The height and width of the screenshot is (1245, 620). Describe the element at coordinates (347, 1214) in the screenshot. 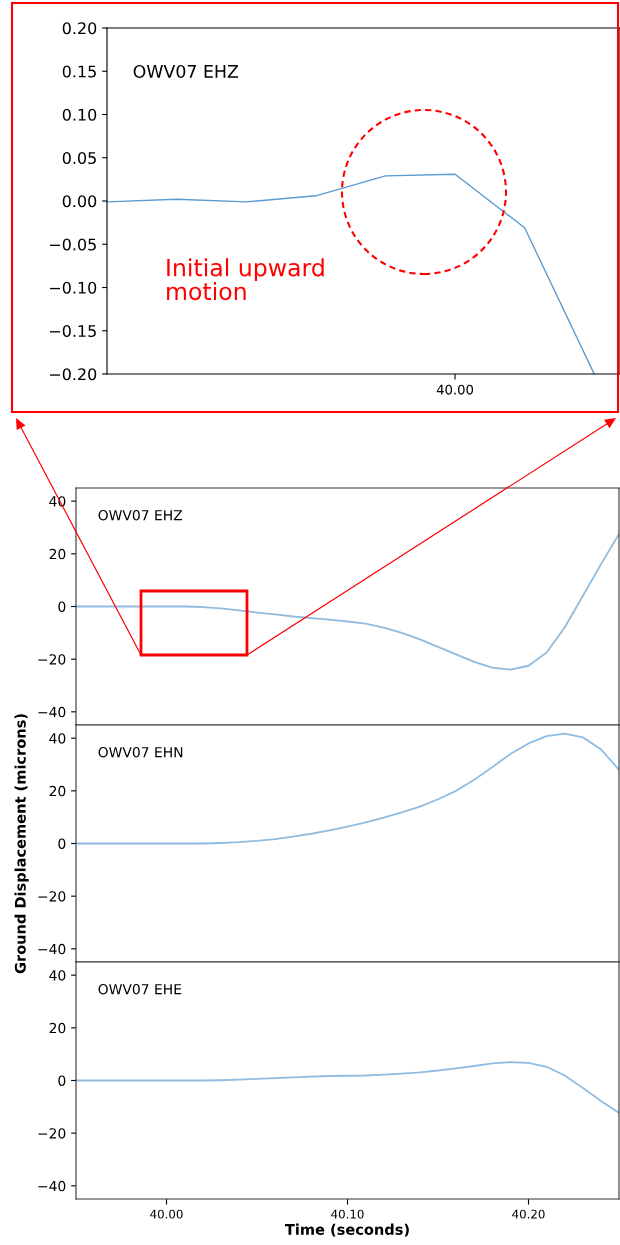

I see `x-tick-label: 40.10` at that location.